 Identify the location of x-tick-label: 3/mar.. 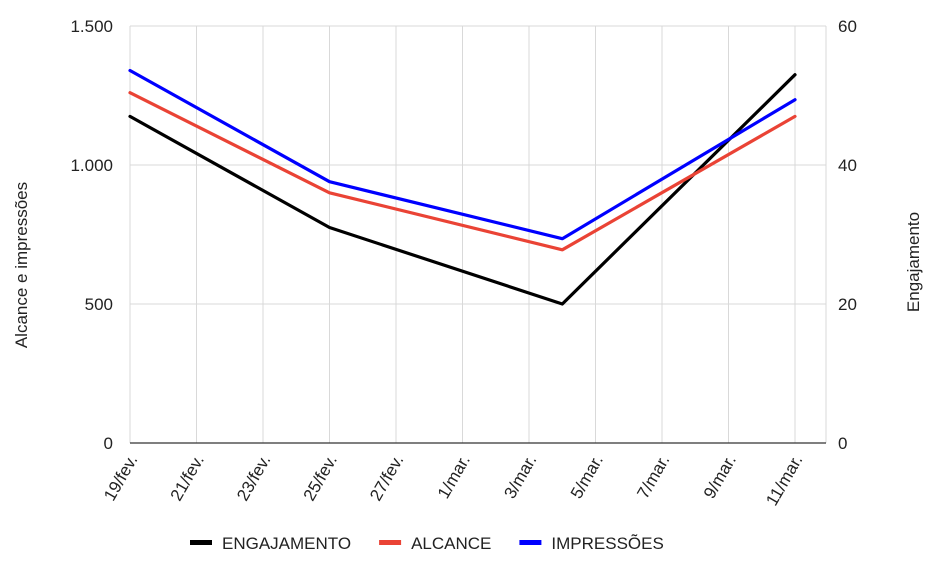
(520, 477).